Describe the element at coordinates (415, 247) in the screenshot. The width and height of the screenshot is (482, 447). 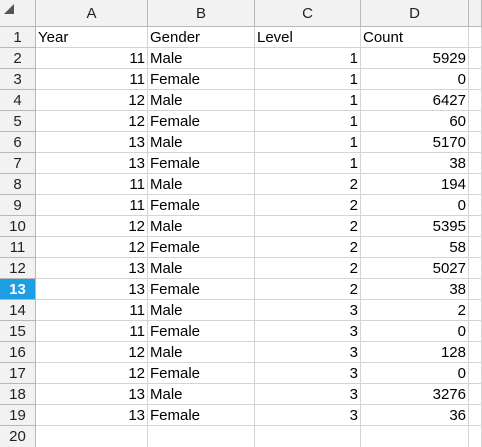
I see `cell-count: 58` at that location.